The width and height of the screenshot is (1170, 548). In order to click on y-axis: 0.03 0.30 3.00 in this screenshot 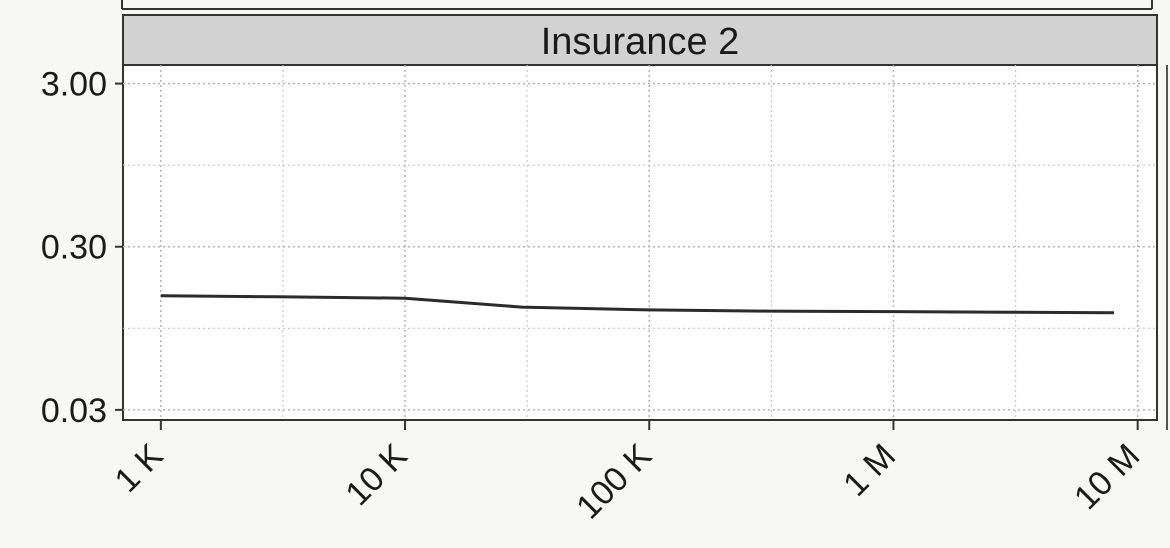, I will do `click(82, 248)`.